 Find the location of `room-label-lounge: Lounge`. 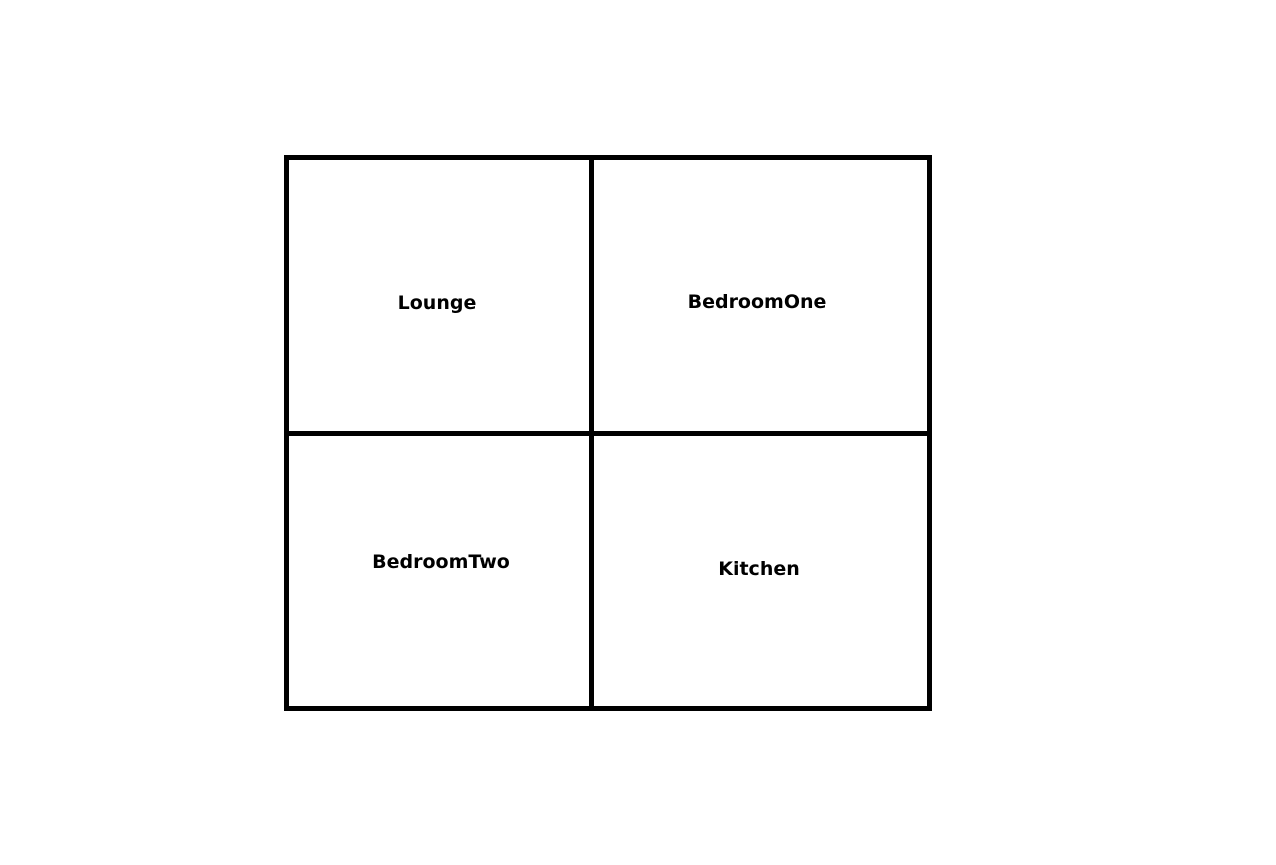

room-label-lounge: Lounge is located at coordinates (437, 303).